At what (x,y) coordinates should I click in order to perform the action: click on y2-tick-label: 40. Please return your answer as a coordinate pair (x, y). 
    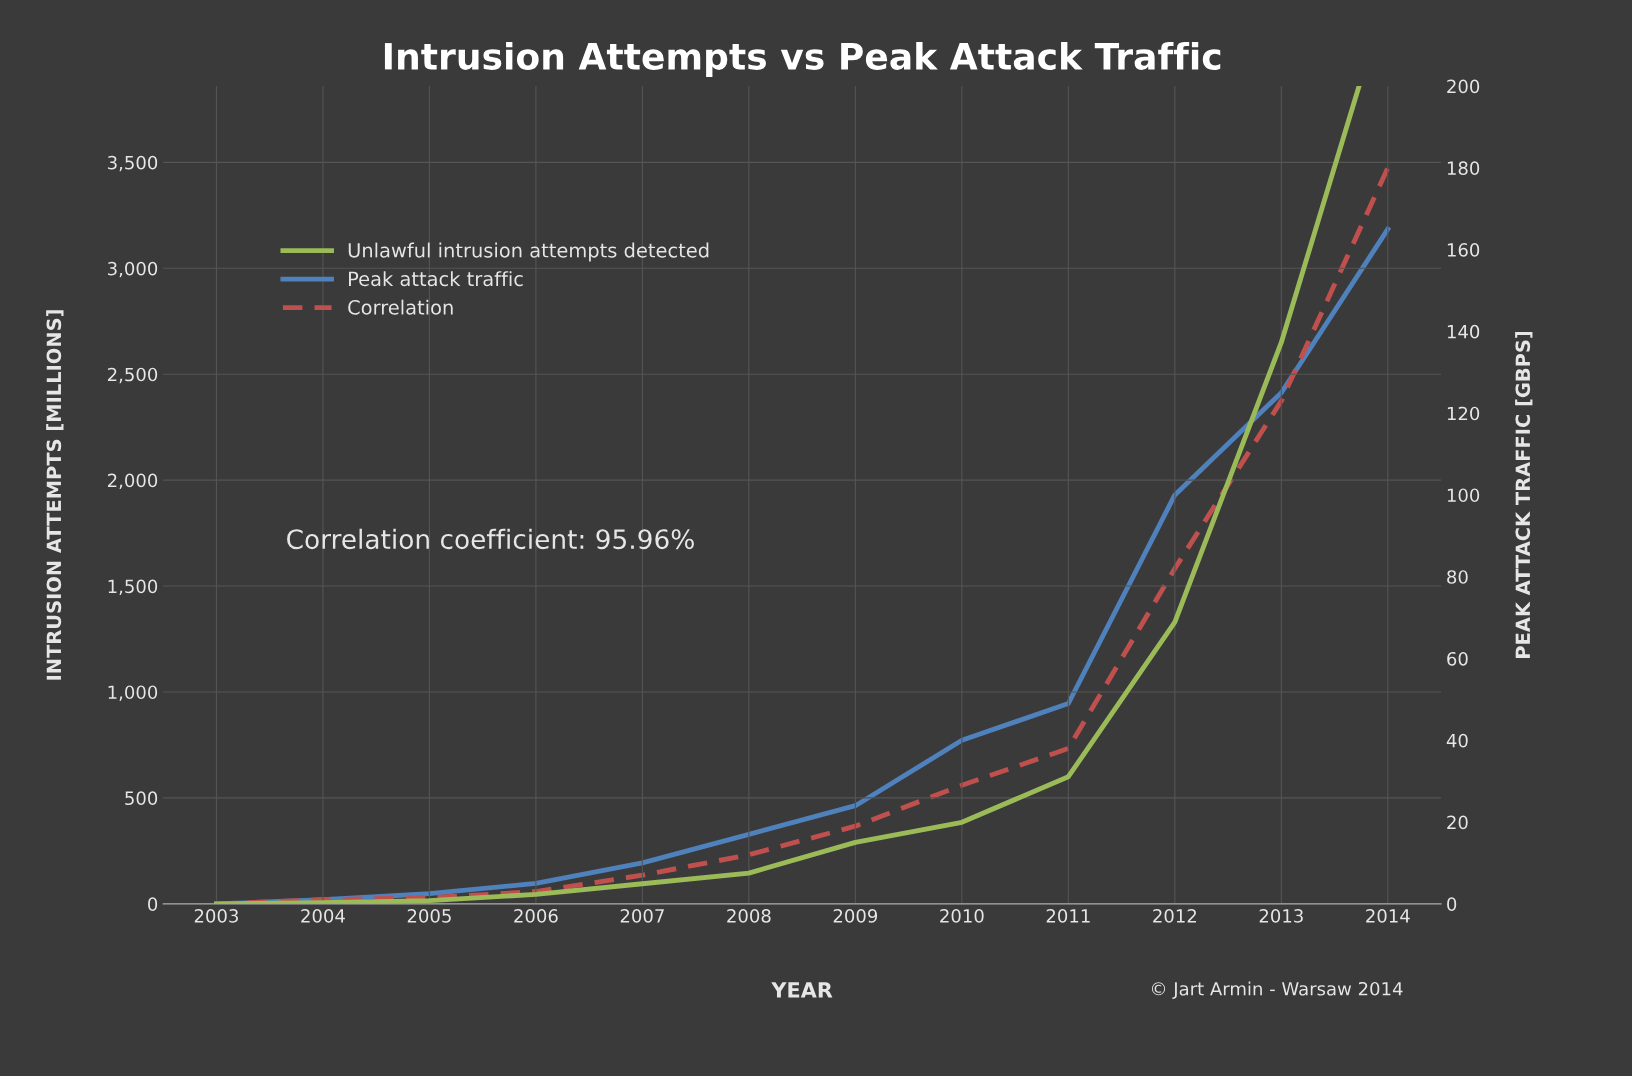
    Looking at the image, I should click on (1457, 740).